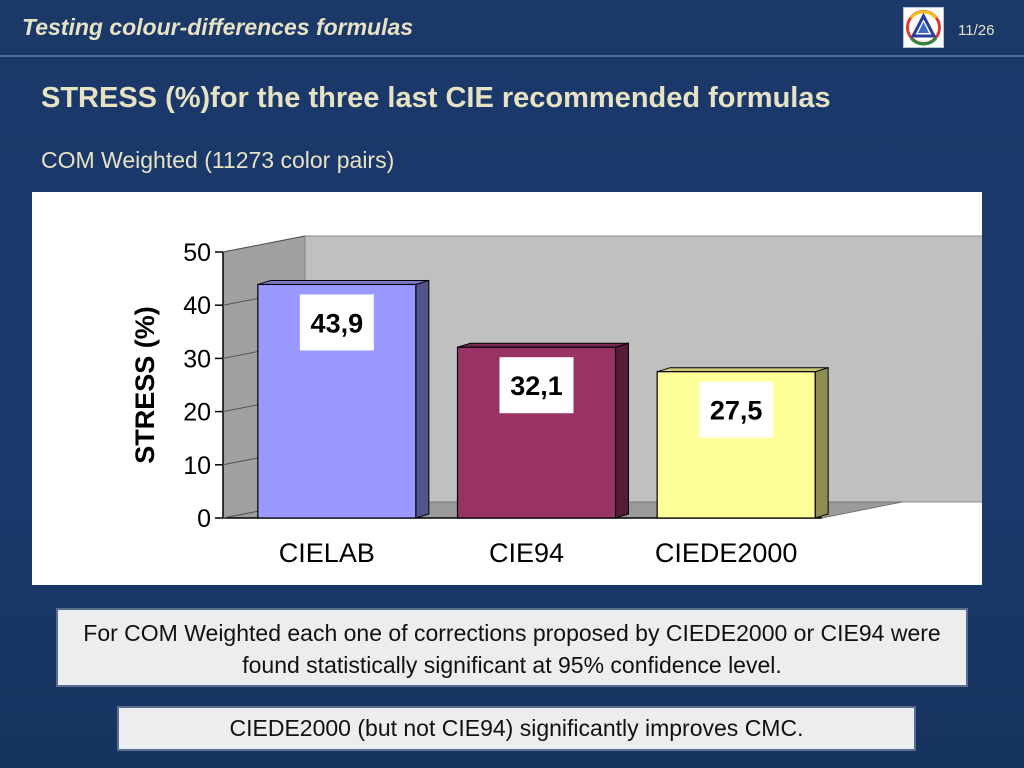 Image resolution: width=1024 pixels, height=768 pixels. What do you see at coordinates (327, 553) in the screenshot?
I see `x-category-label: CIELAB` at bounding box center [327, 553].